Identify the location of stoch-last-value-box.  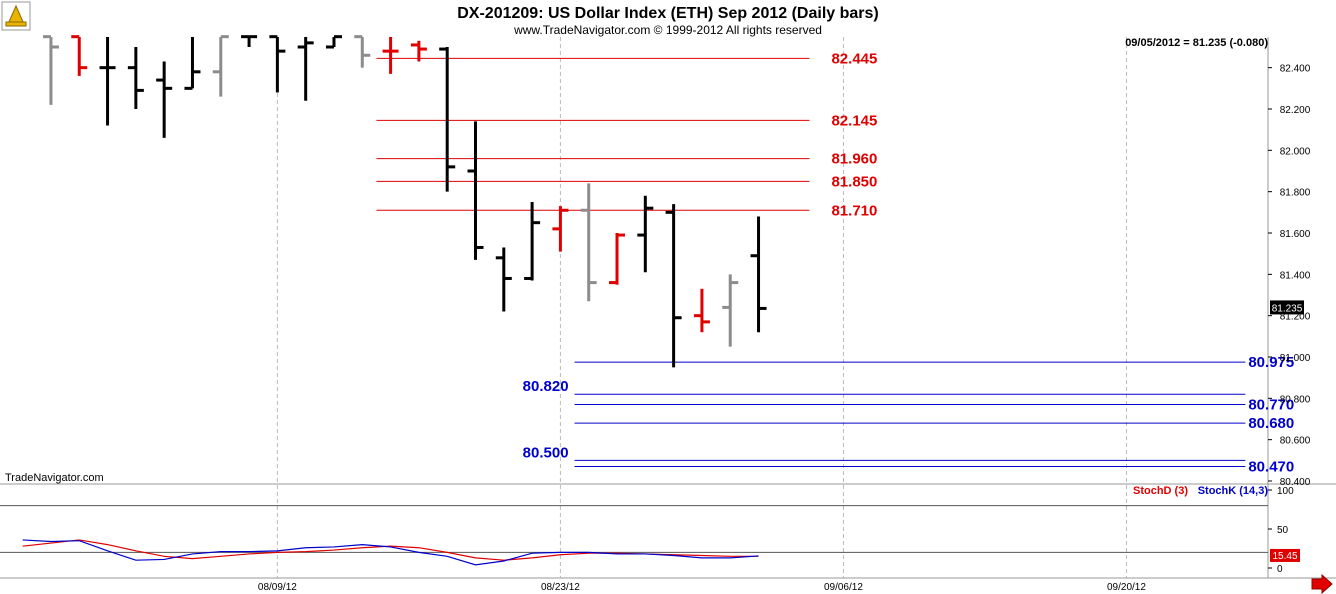
(1285, 555).